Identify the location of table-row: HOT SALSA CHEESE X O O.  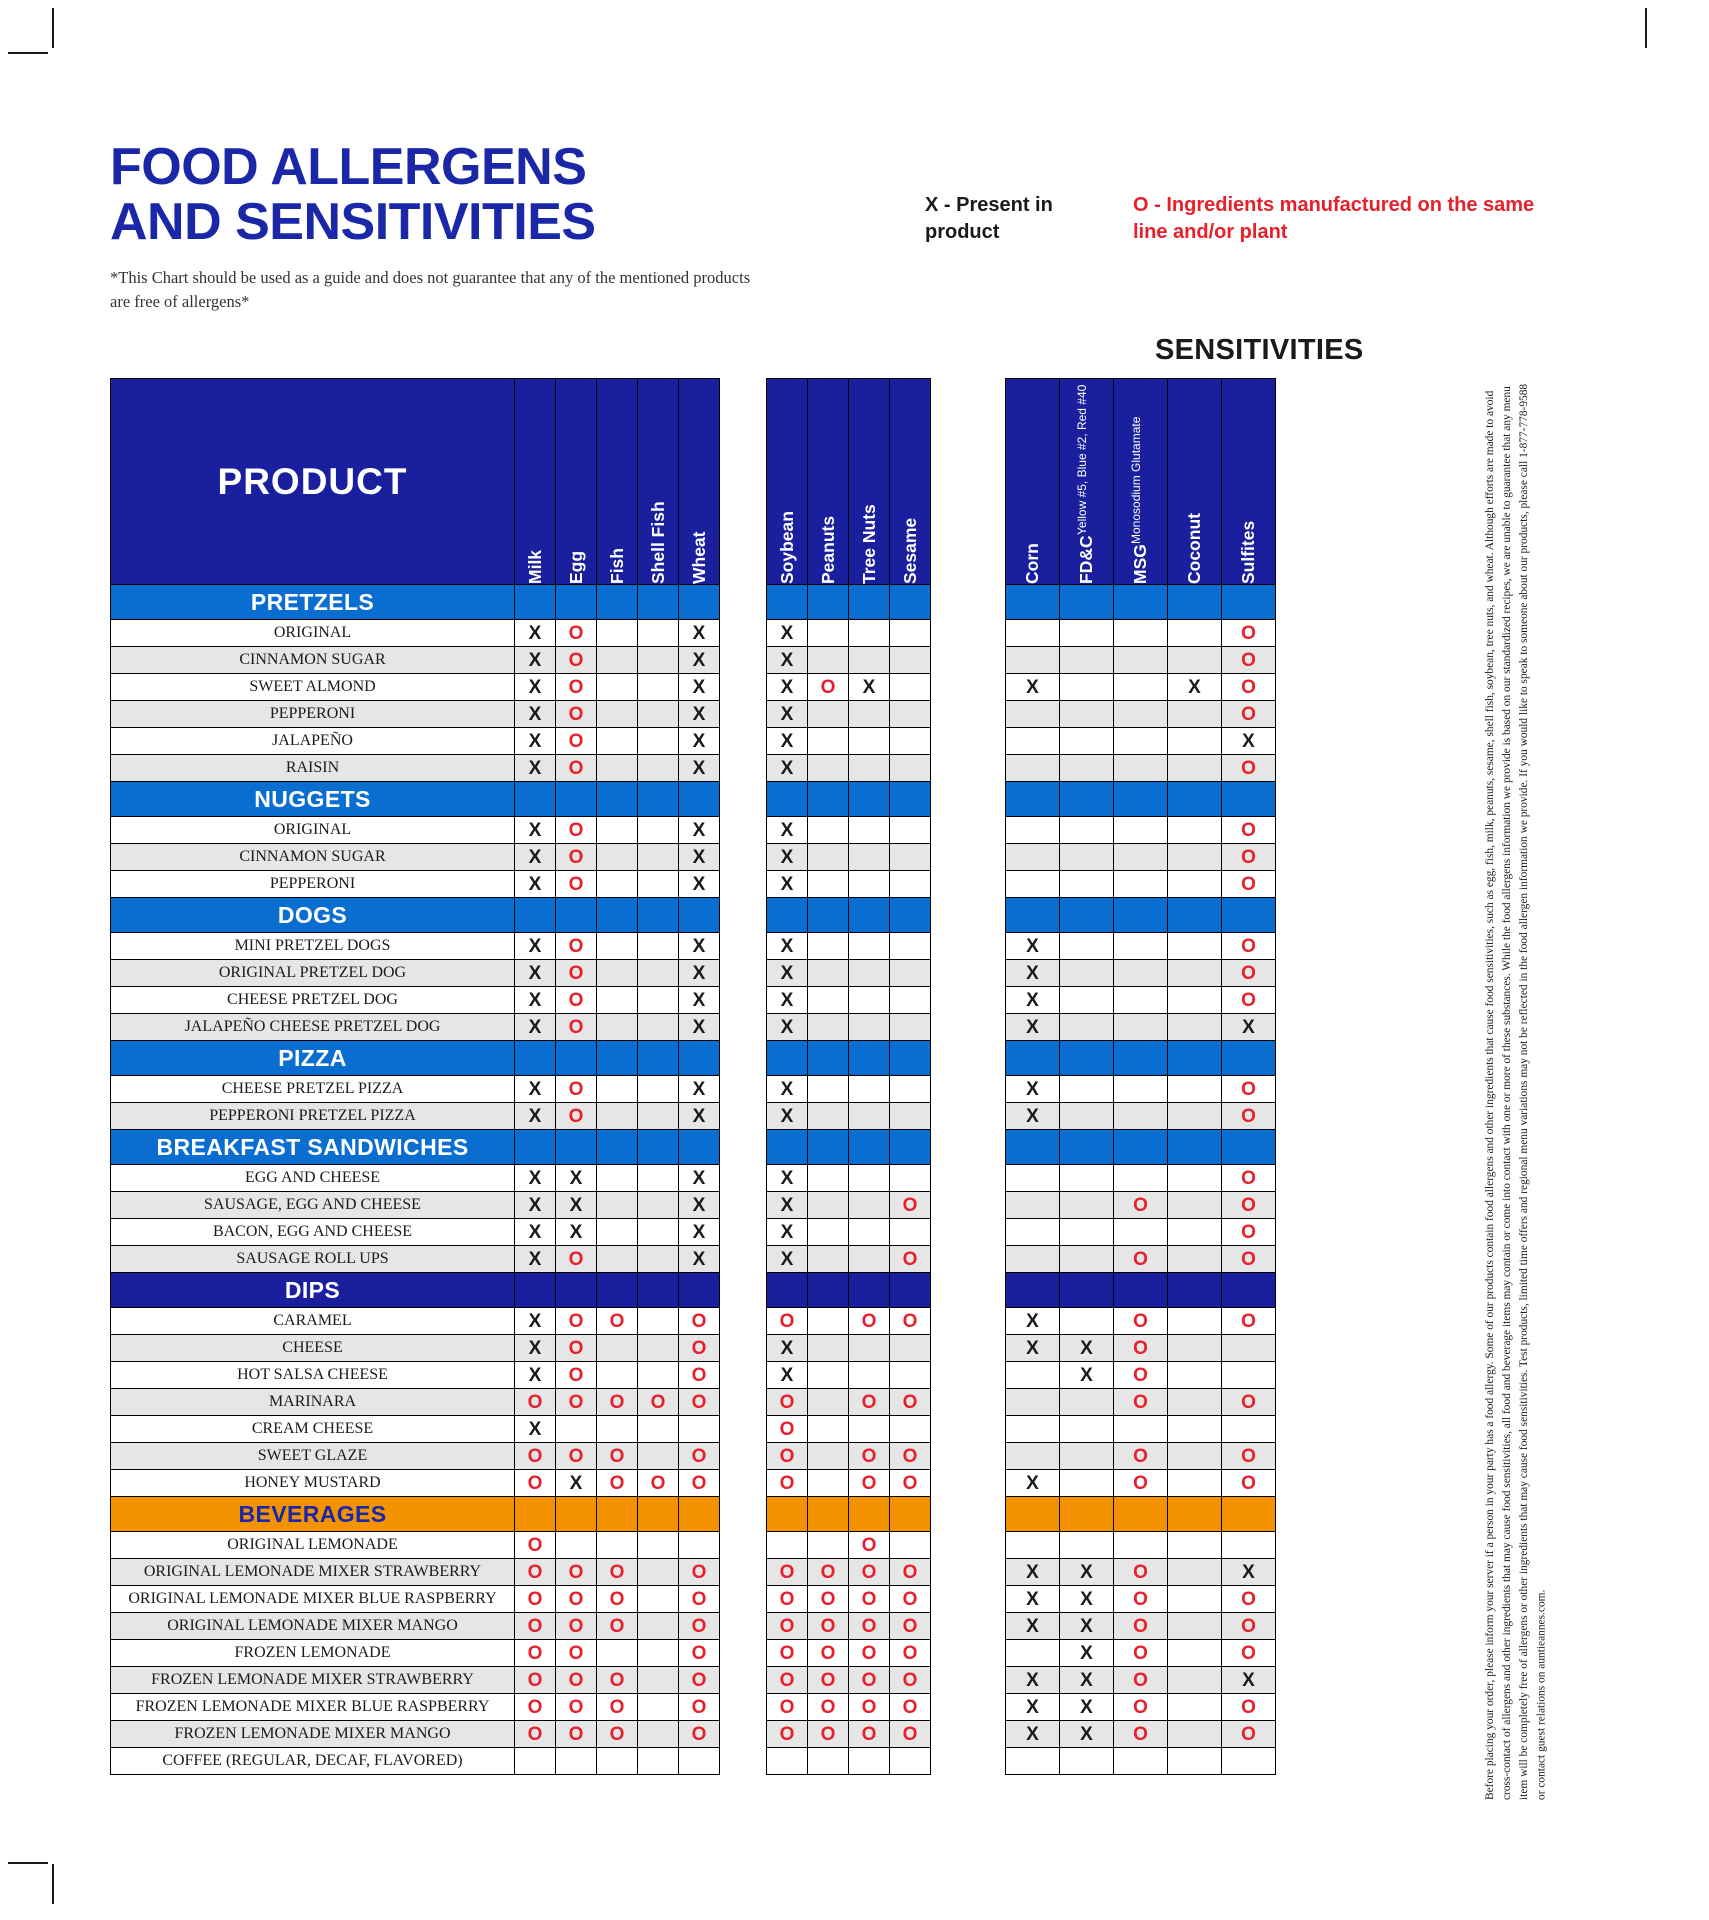
(415, 1375).